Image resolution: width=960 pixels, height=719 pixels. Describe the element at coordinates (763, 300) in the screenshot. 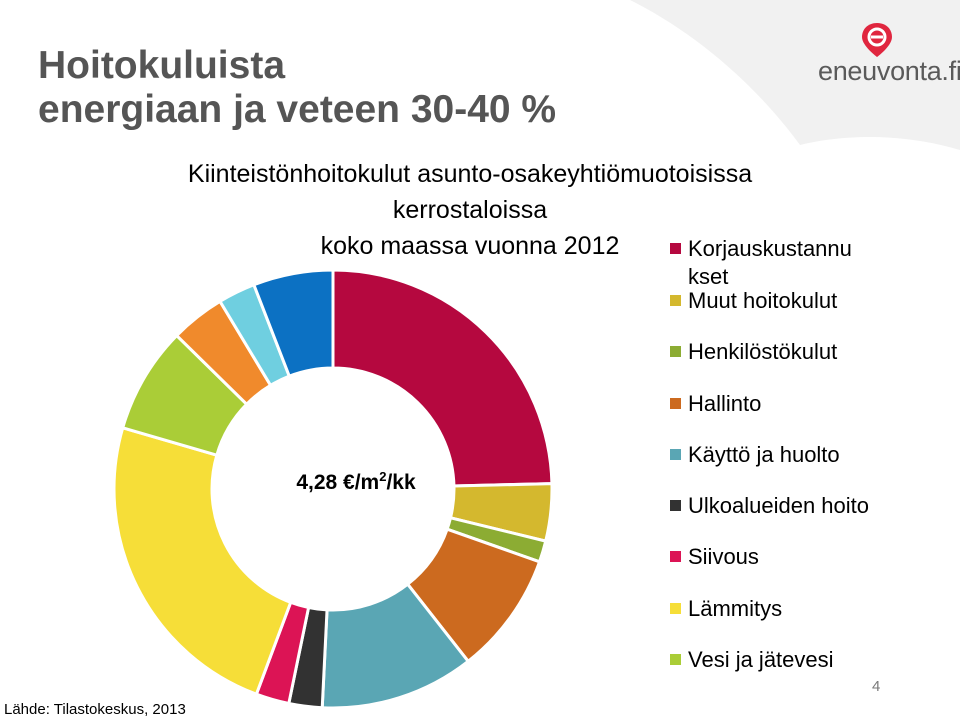

I see `legend-label-muut-hoitokulut: Muut hoitokulut` at that location.